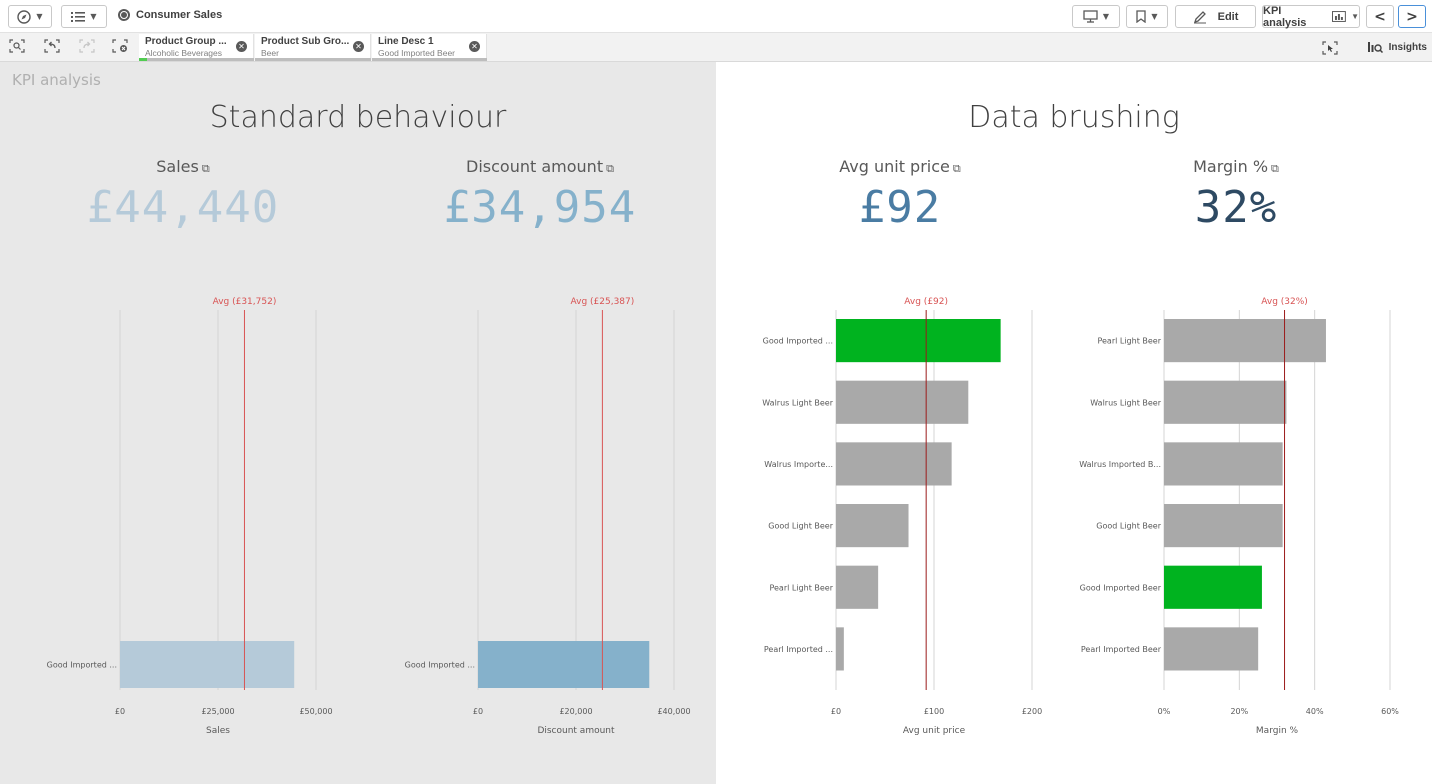  Describe the element at coordinates (24, 16) in the screenshot. I see `compass-icon` at that location.